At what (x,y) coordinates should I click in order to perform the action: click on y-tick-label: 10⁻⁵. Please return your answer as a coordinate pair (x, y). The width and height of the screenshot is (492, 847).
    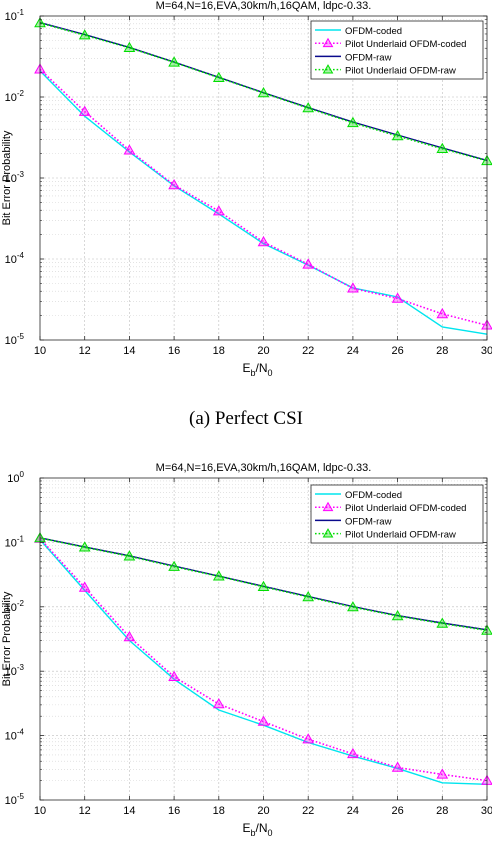
    Looking at the image, I should click on (15, 339).